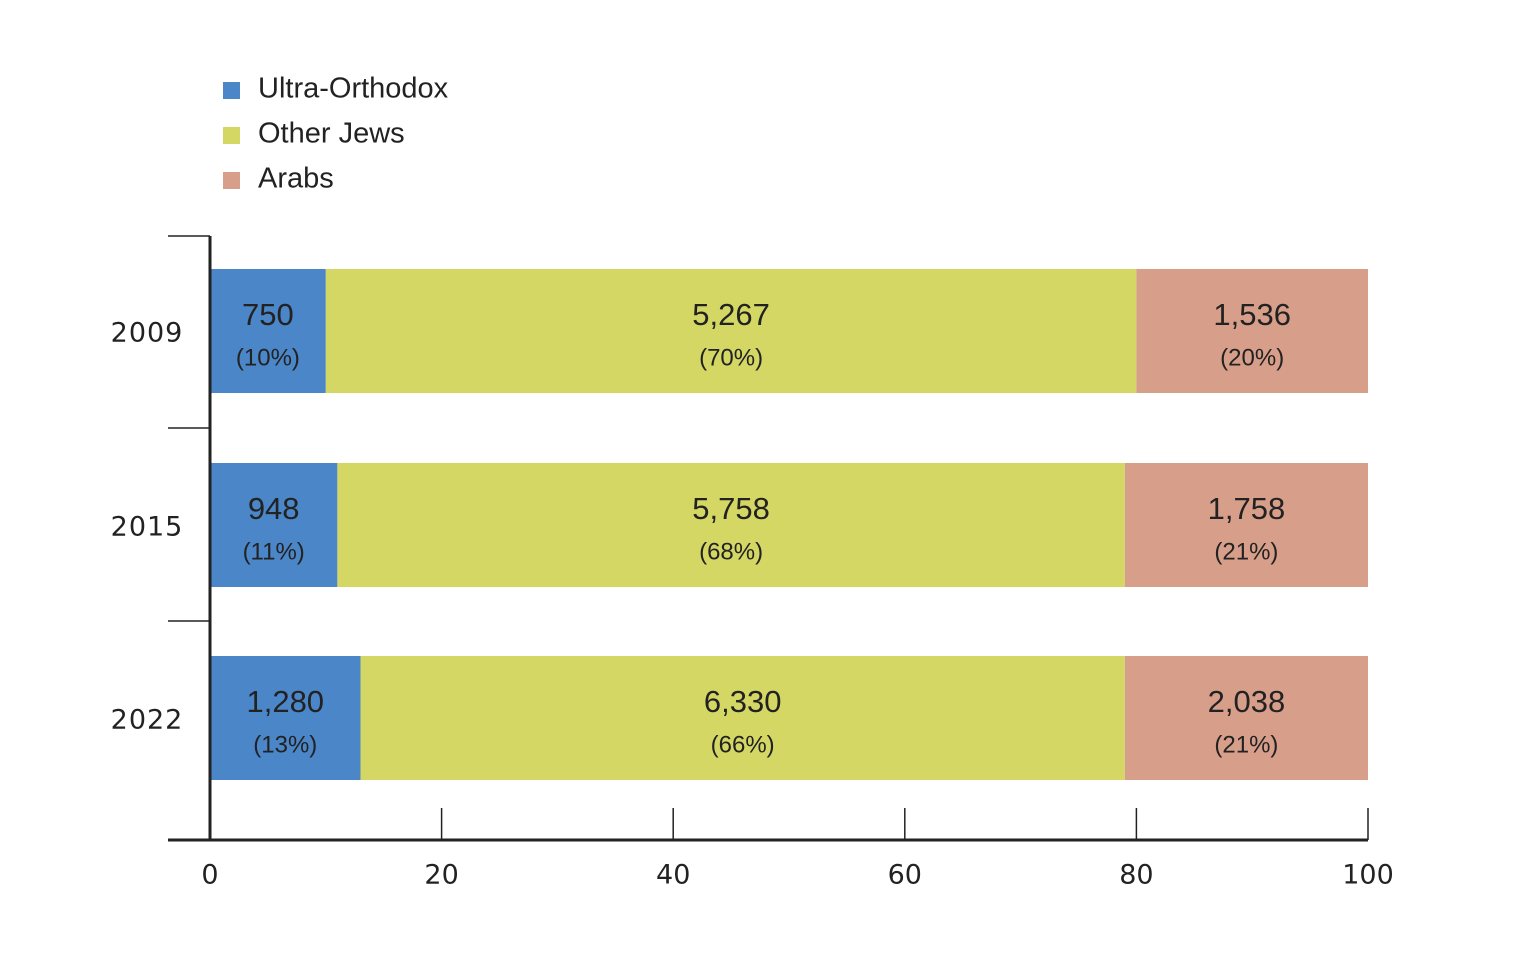 The height and width of the screenshot is (969, 1537). I want to click on legend-swatch-ultra-orthodox, so click(231, 90).